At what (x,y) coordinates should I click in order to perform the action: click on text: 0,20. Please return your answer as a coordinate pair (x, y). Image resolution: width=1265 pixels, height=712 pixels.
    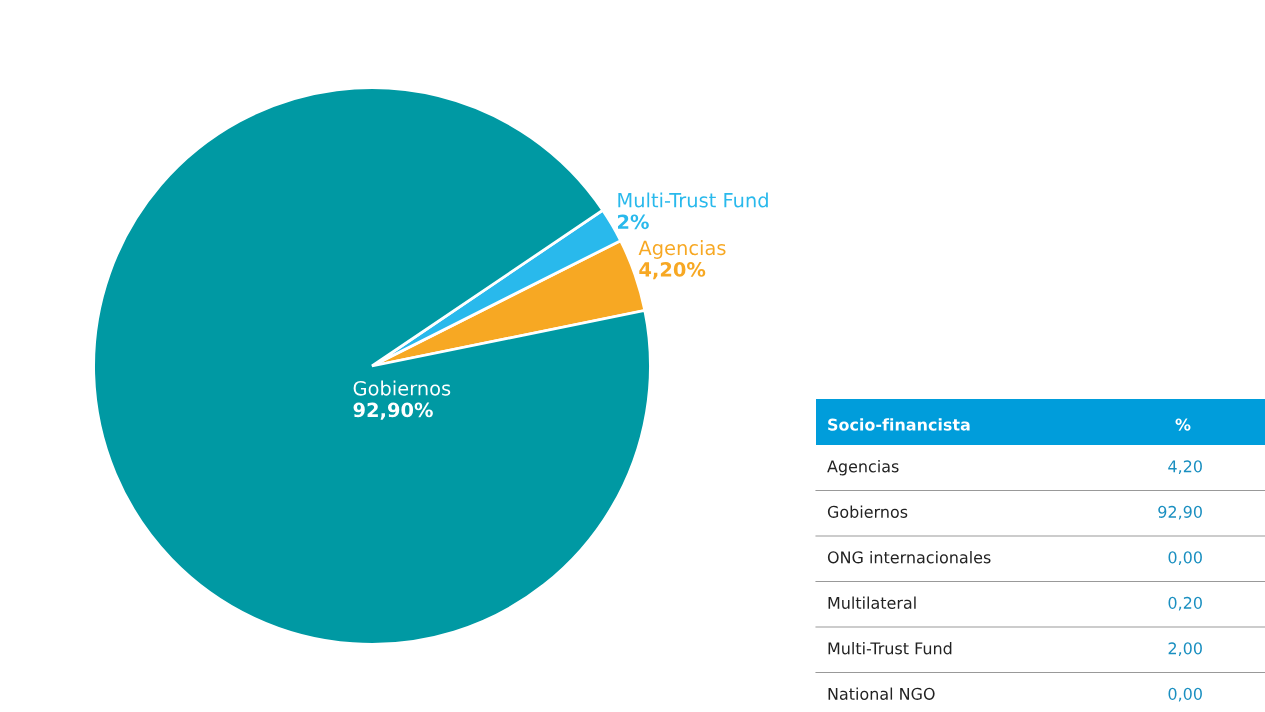
    Looking at the image, I should click on (1185, 603).